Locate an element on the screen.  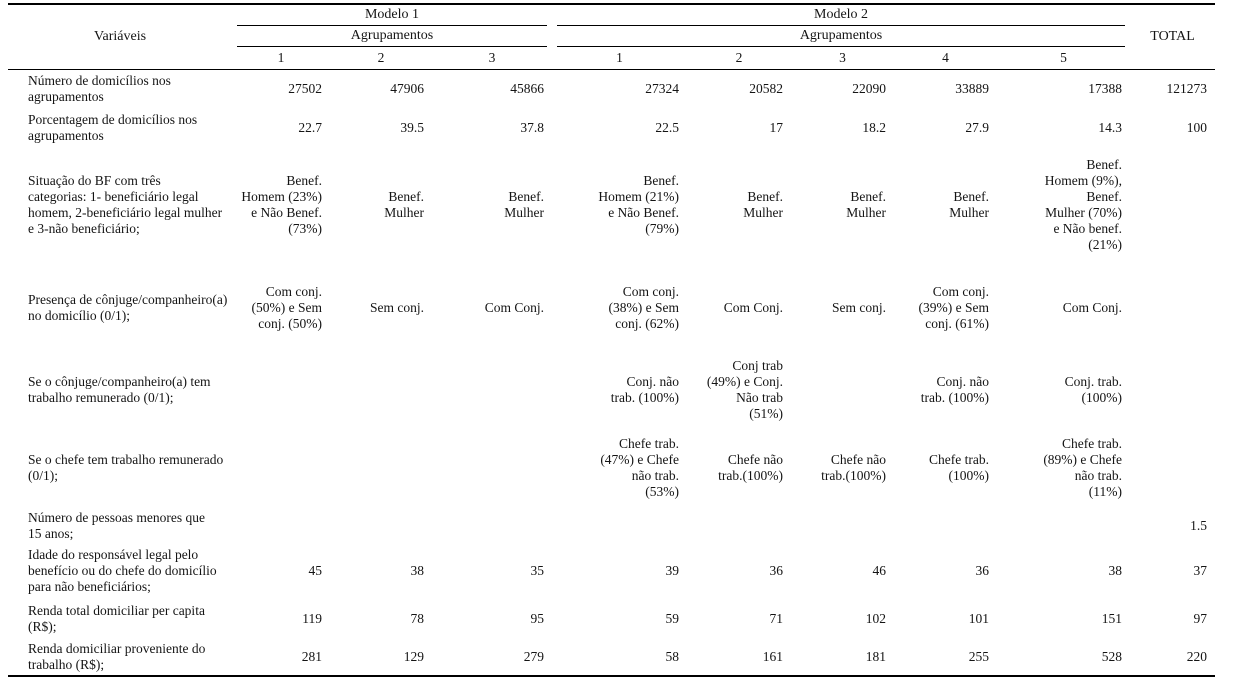
data-cell: 22.7 is located at coordinates (310, 127).